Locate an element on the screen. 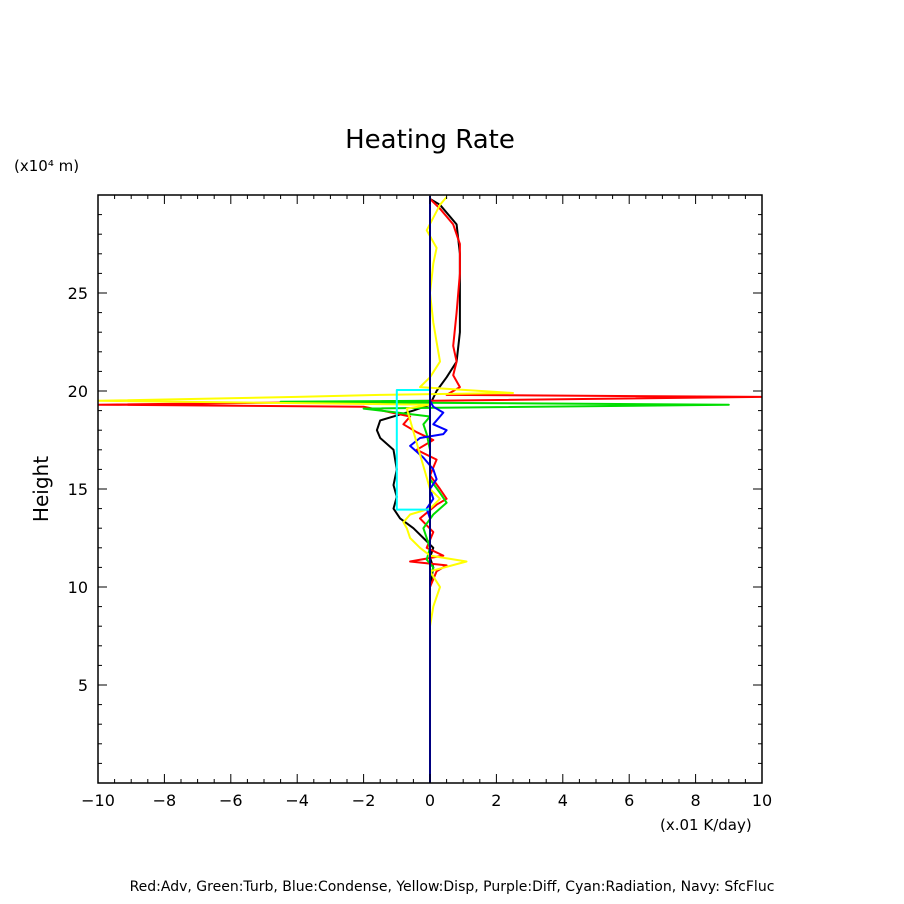  series-line-condense is located at coordinates (428, 456).